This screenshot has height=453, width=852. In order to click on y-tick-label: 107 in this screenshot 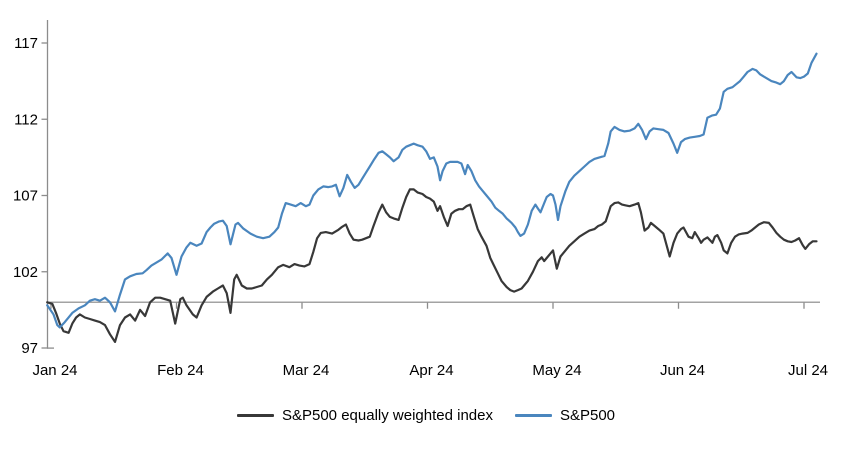, I will do `click(25, 196)`.